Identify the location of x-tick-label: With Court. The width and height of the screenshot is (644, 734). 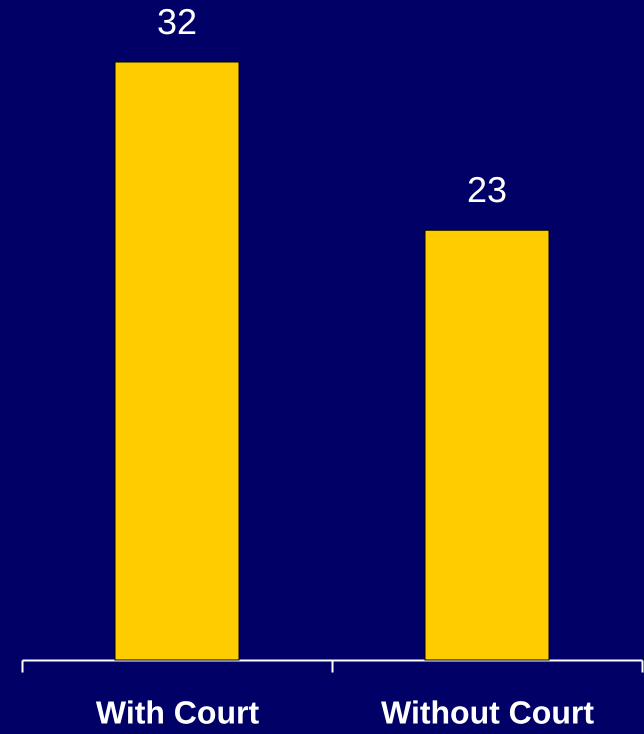
(178, 712).